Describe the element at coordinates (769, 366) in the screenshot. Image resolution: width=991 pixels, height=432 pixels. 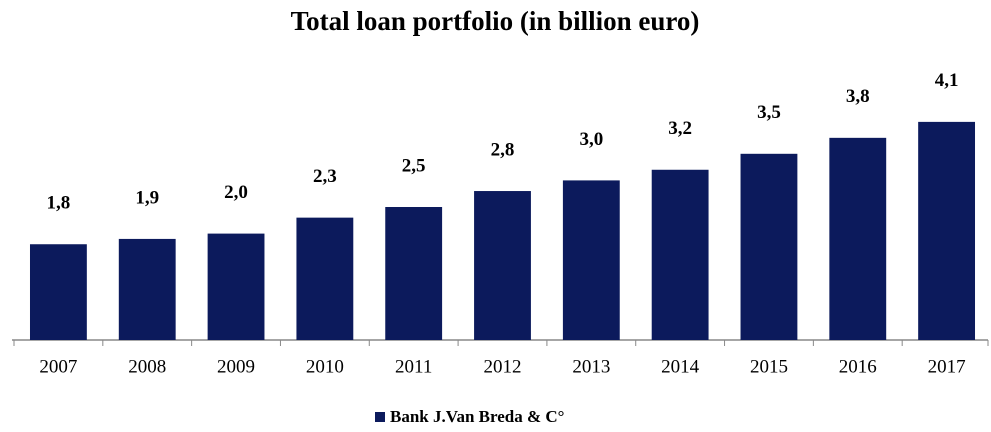
I see `x-tick-label: 2015` at that location.